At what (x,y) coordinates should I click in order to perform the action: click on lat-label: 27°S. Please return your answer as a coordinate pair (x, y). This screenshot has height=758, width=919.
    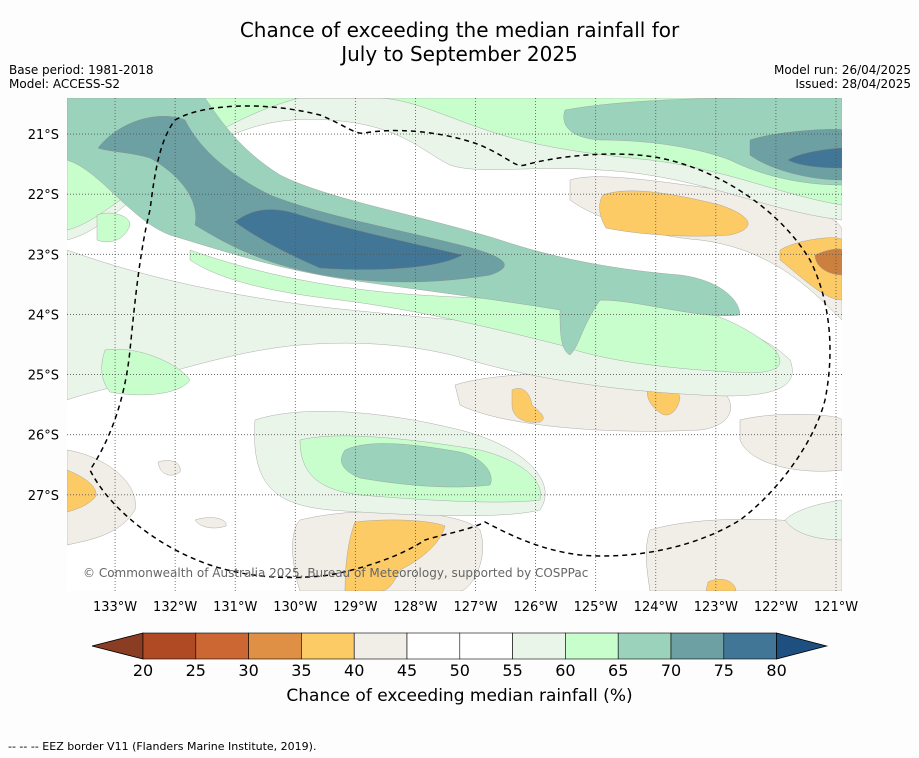
    Looking at the image, I should click on (43, 496).